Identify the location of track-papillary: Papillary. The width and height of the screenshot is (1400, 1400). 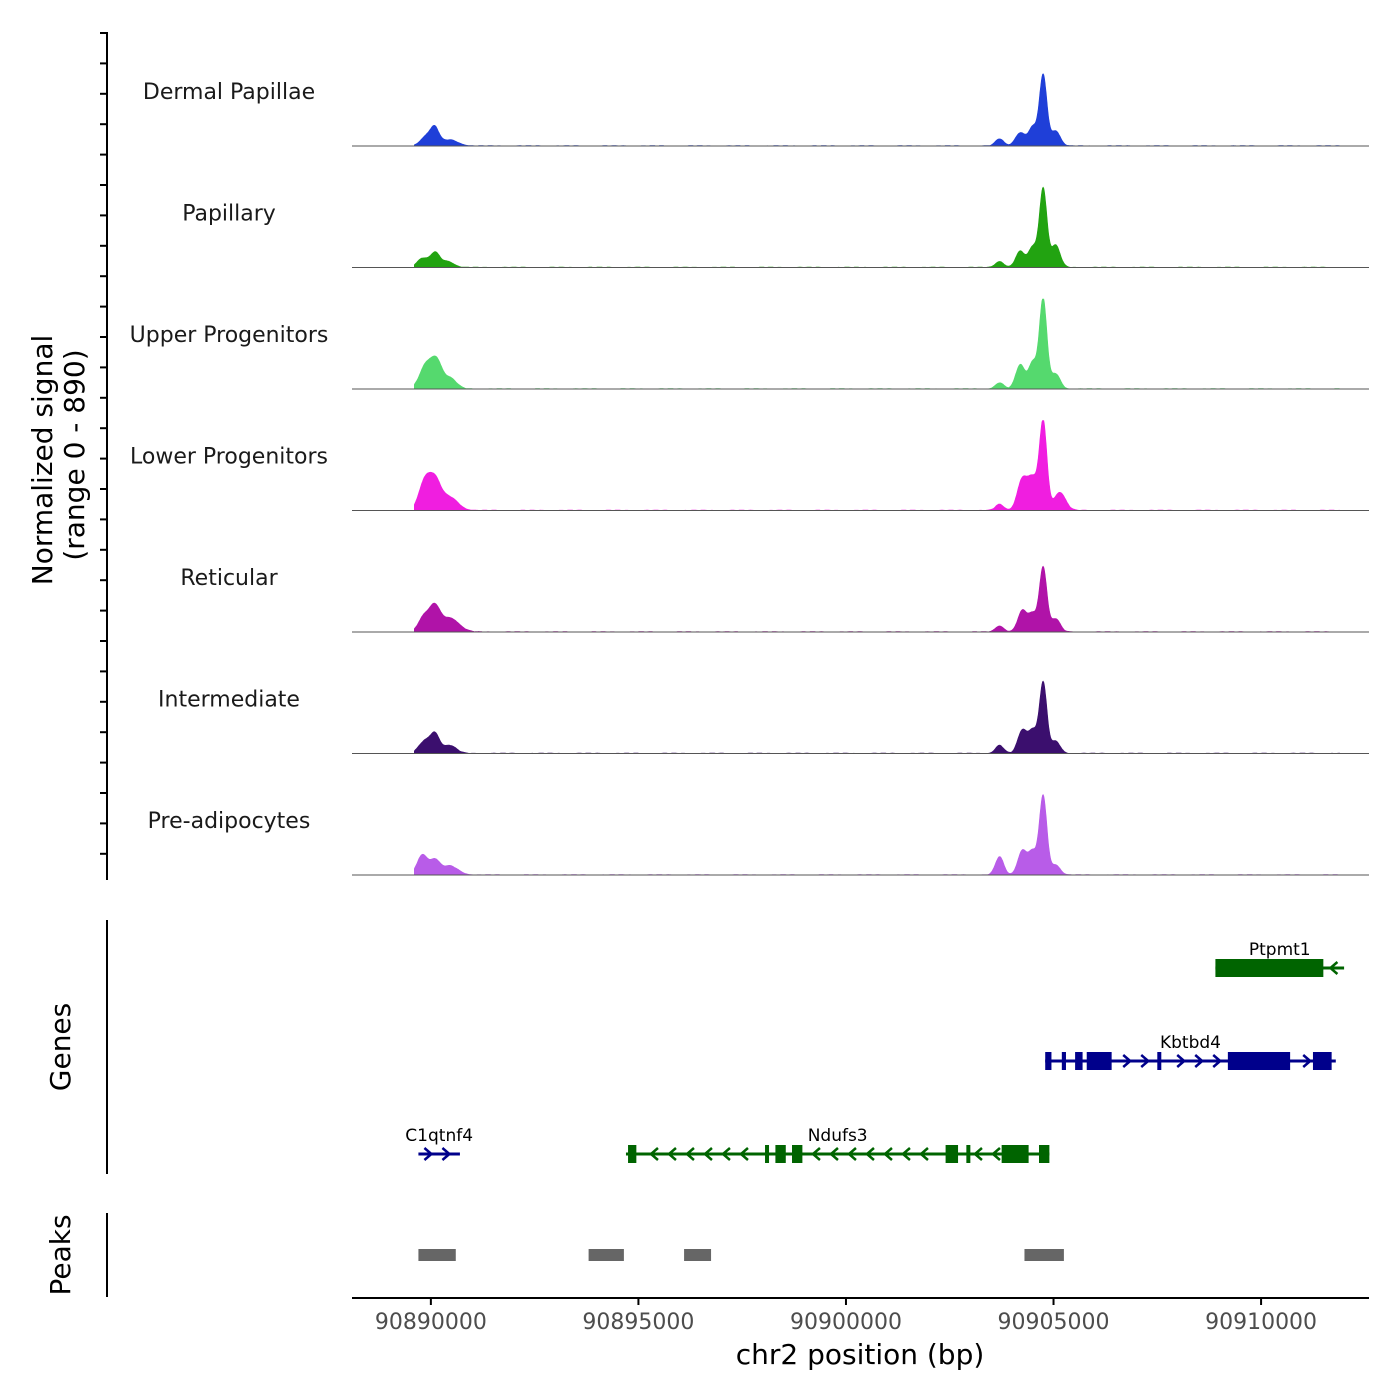
(775, 227).